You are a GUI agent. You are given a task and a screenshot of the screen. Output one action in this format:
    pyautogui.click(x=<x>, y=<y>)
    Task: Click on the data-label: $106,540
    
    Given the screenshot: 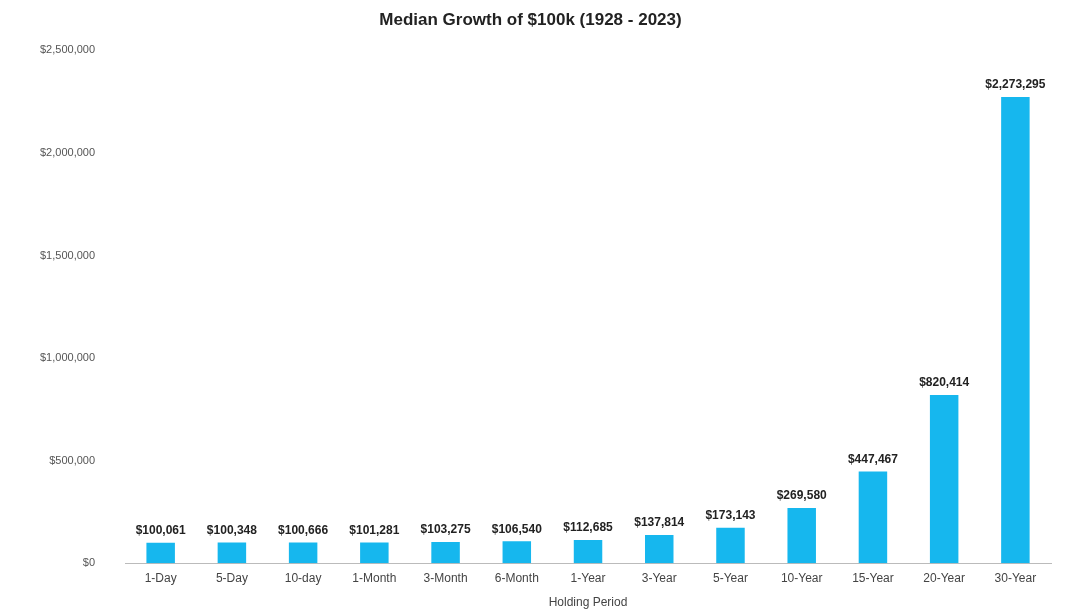 What is the action you would take?
    pyautogui.click(x=517, y=528)
    